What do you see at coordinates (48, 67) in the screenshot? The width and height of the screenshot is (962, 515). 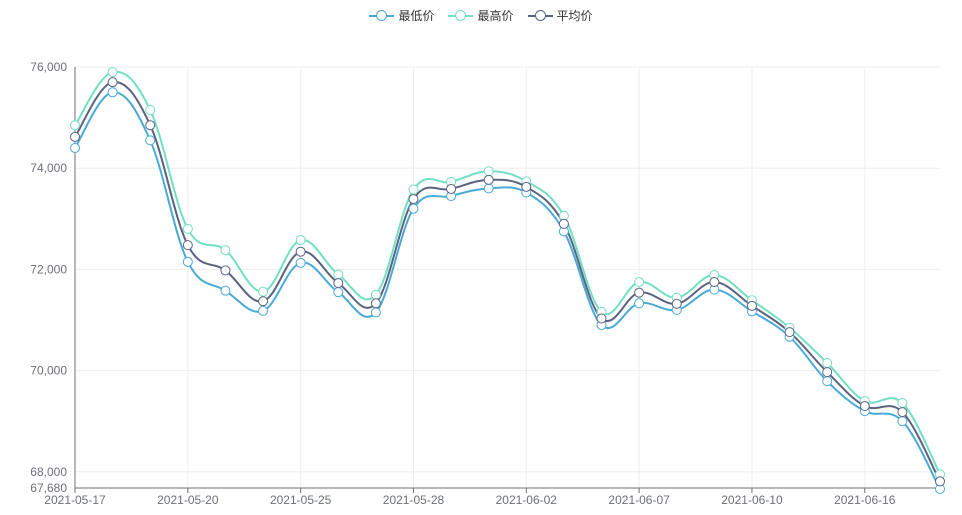 I see `y-tick-label: 76,000` at bounding box center [48, 67].